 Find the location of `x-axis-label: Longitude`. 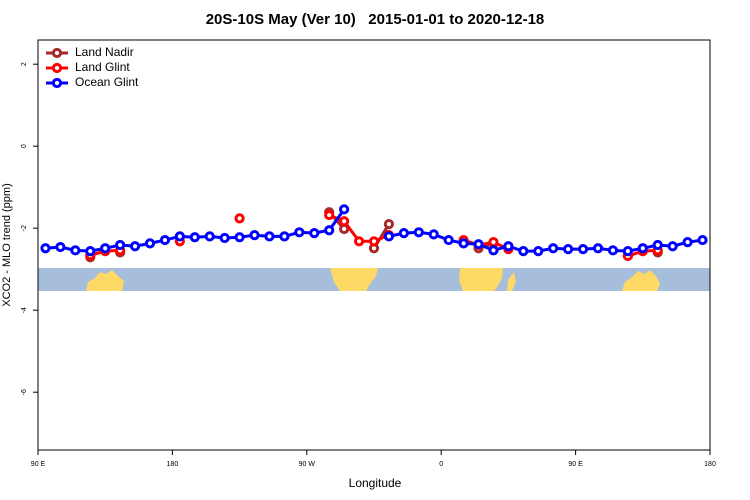

x-axis-label: Longitude is located at coordinates (375, 483).